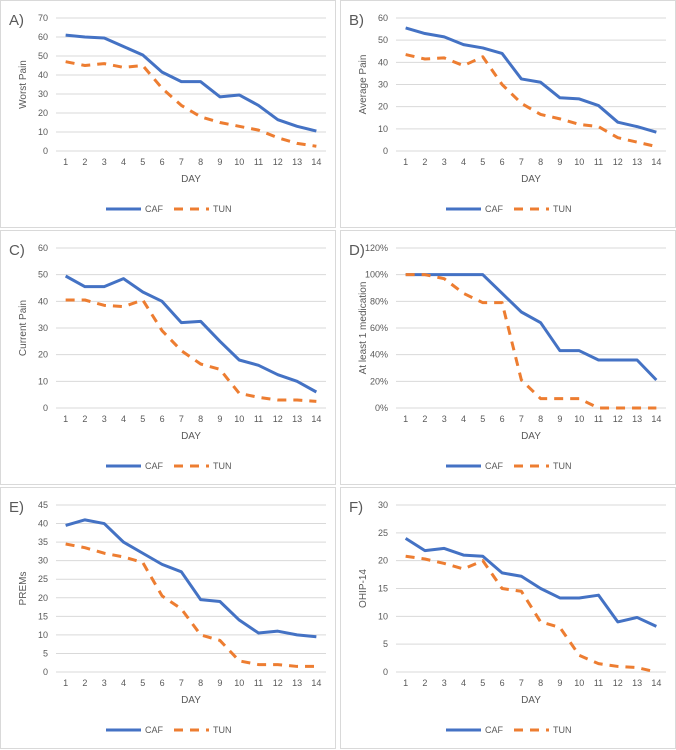 This screenshot has height=750, width=676. I want to click on panel-label: F), so click(356, 507).